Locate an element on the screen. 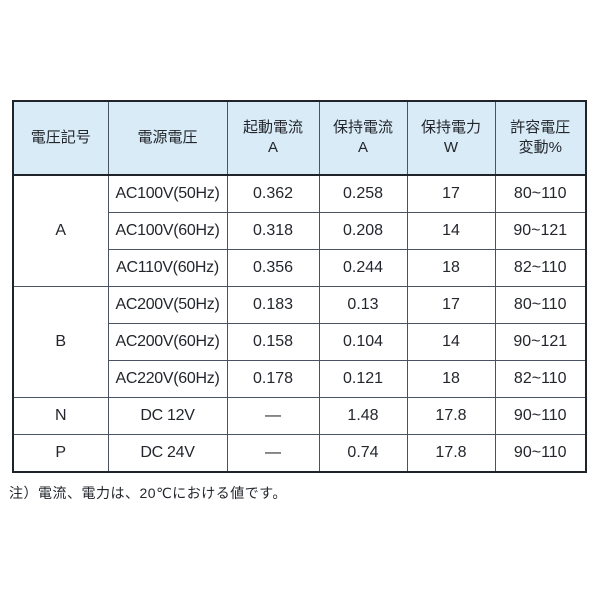 Image resolution: width=600 pixels, height=600 pixels. column-header-voltage-symbol: 電圧記号 is located at coordinates (60, 138).